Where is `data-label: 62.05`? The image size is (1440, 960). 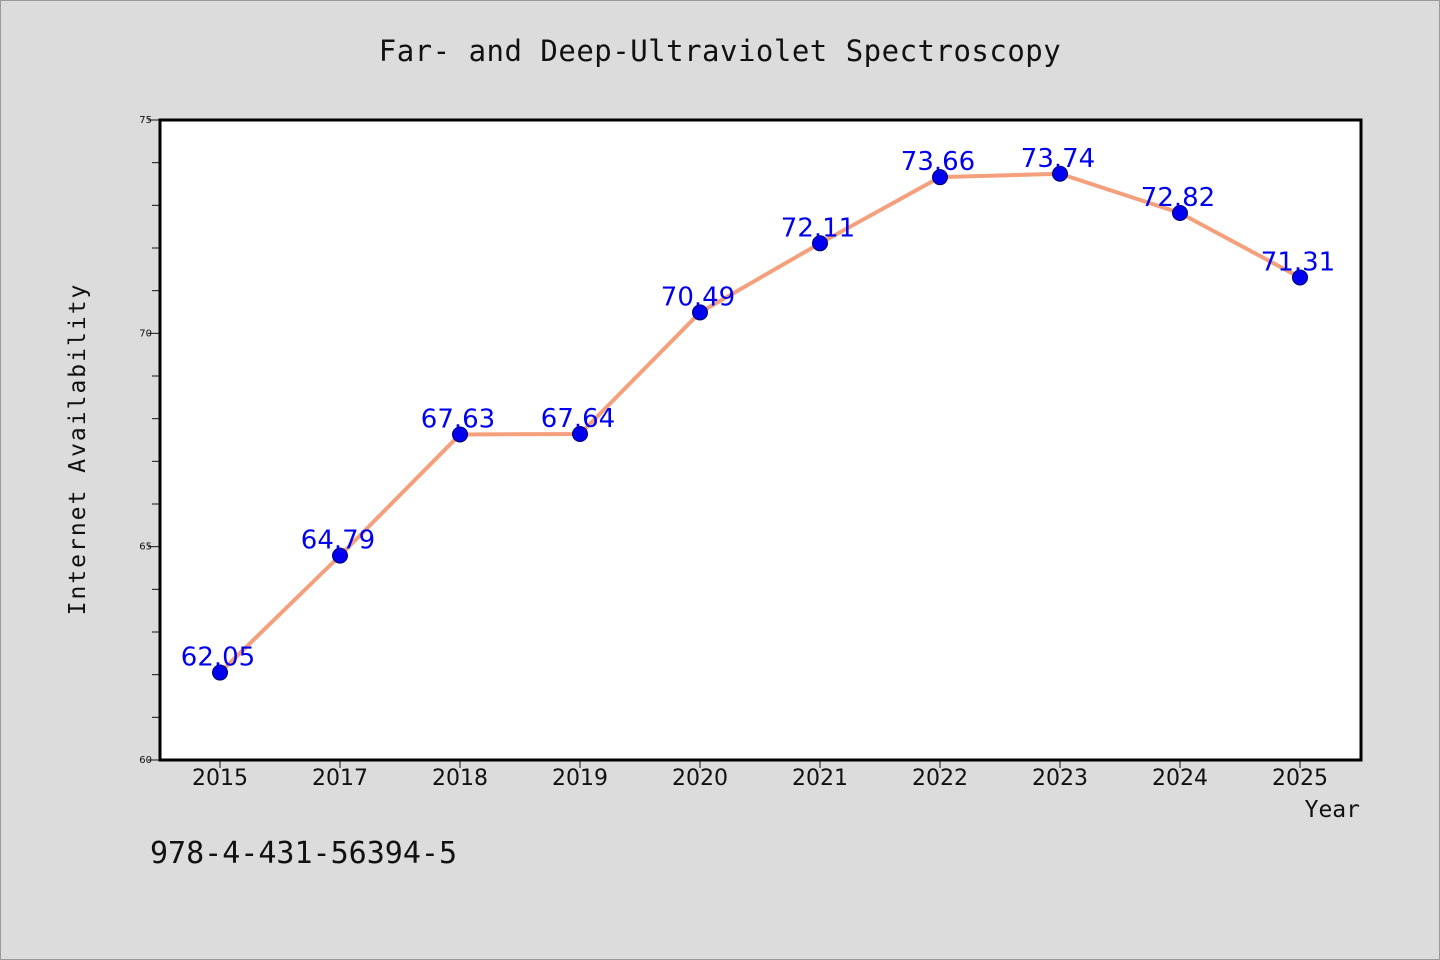
data-label: 62.05 is located at coordinates (218, 658).